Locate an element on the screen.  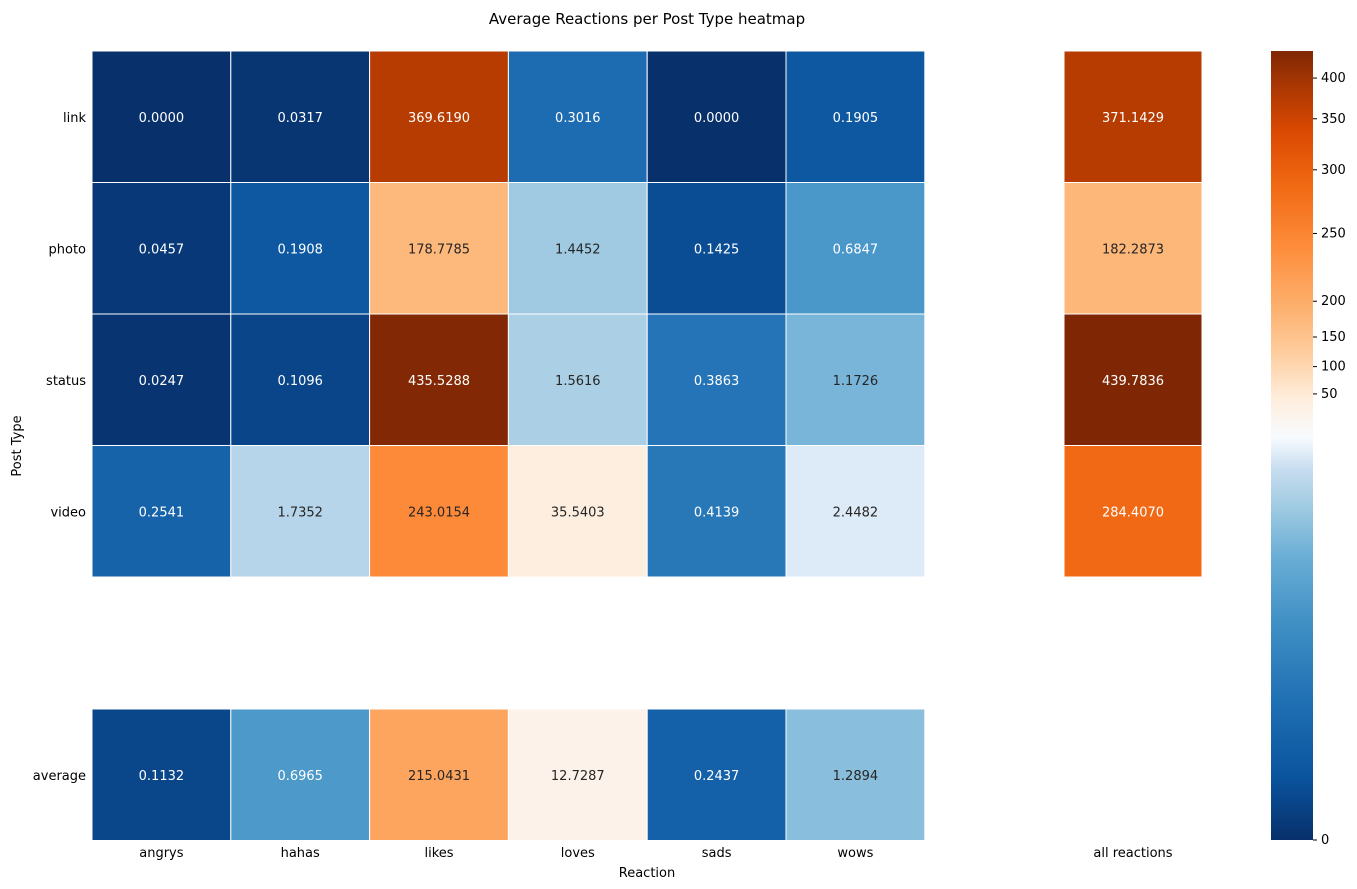
cell-link-angrys-label: 0.0000 is located at coordinates (162, 118).